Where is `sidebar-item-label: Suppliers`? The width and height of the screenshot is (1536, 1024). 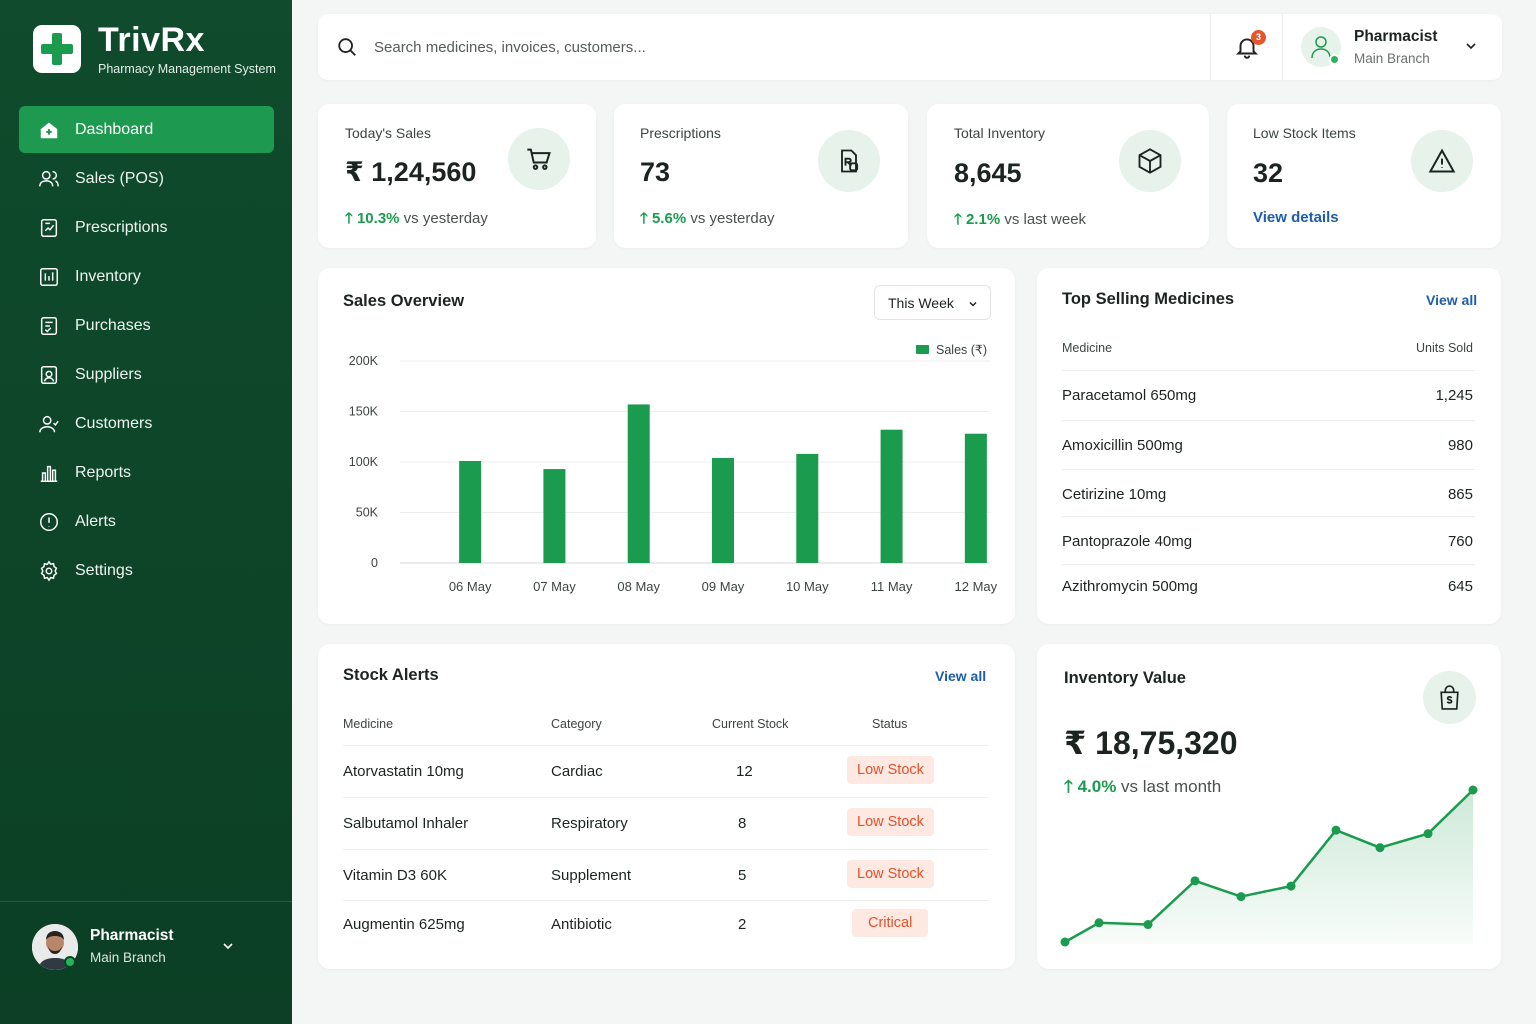 sidebar-item-label: Suppliers is located at coordinates (108, 374).